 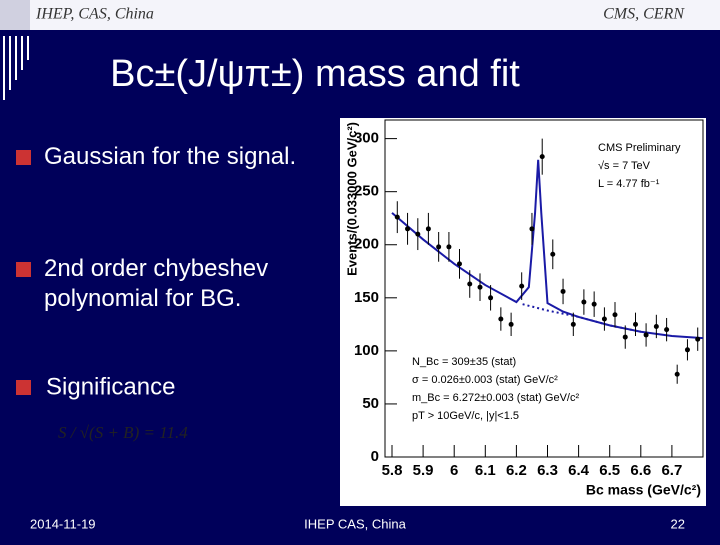 I want to click on stripes, so click(x=16, y=68).